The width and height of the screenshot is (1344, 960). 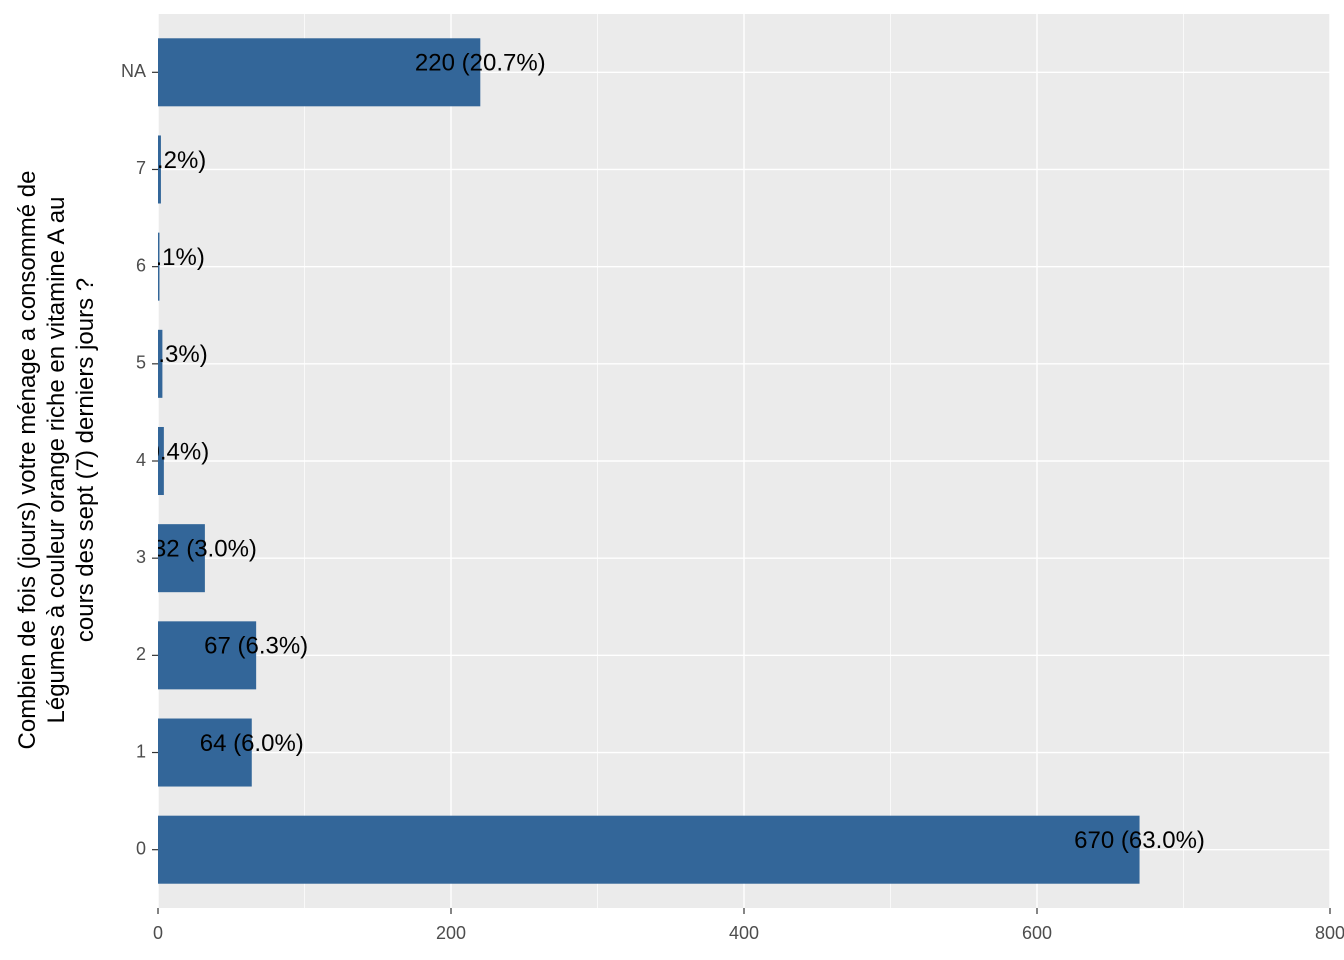 What do you see at coordinates (480, 63) in the screenshot?
I see `value-label: 220 (20.7%)` at bounding box center [480, 63].